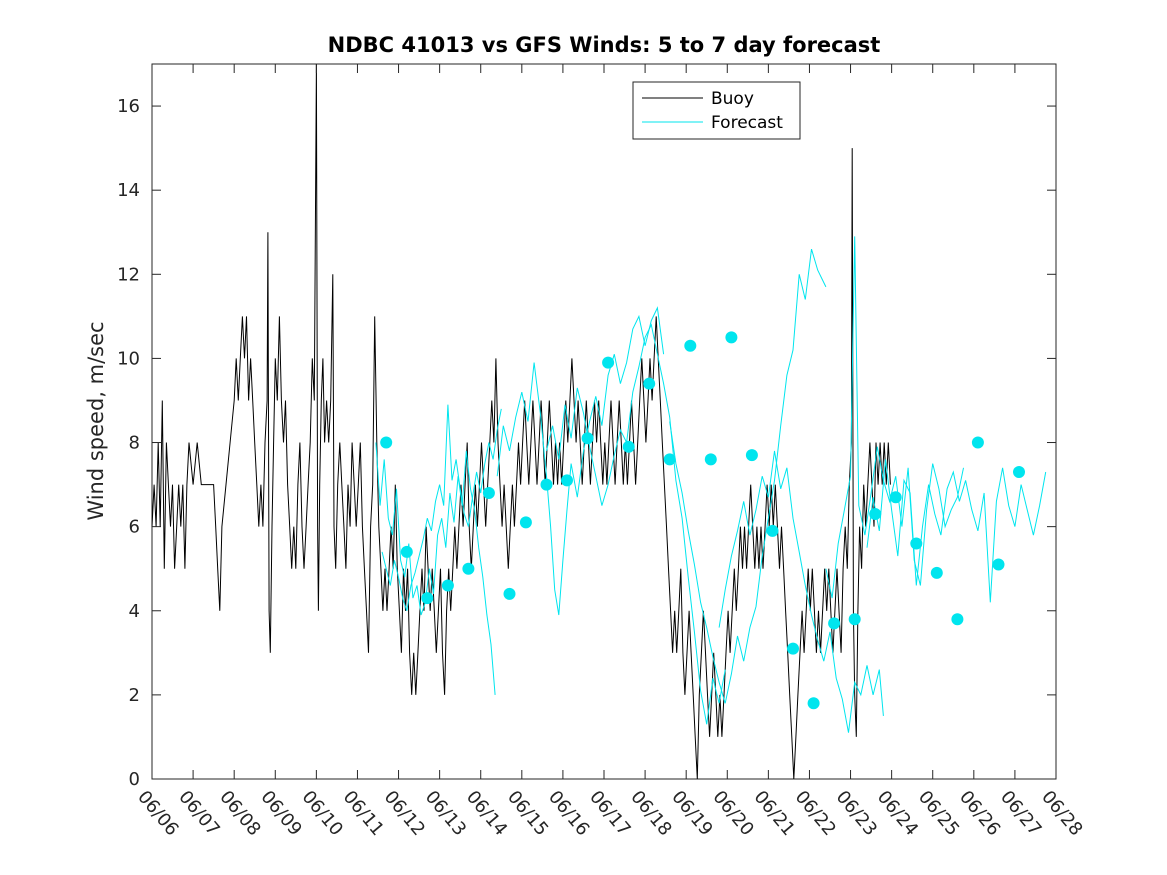  Describe the element at coordinates (732, 813) in the screenshot. I see `x-tick-label: 06/20` at that location.